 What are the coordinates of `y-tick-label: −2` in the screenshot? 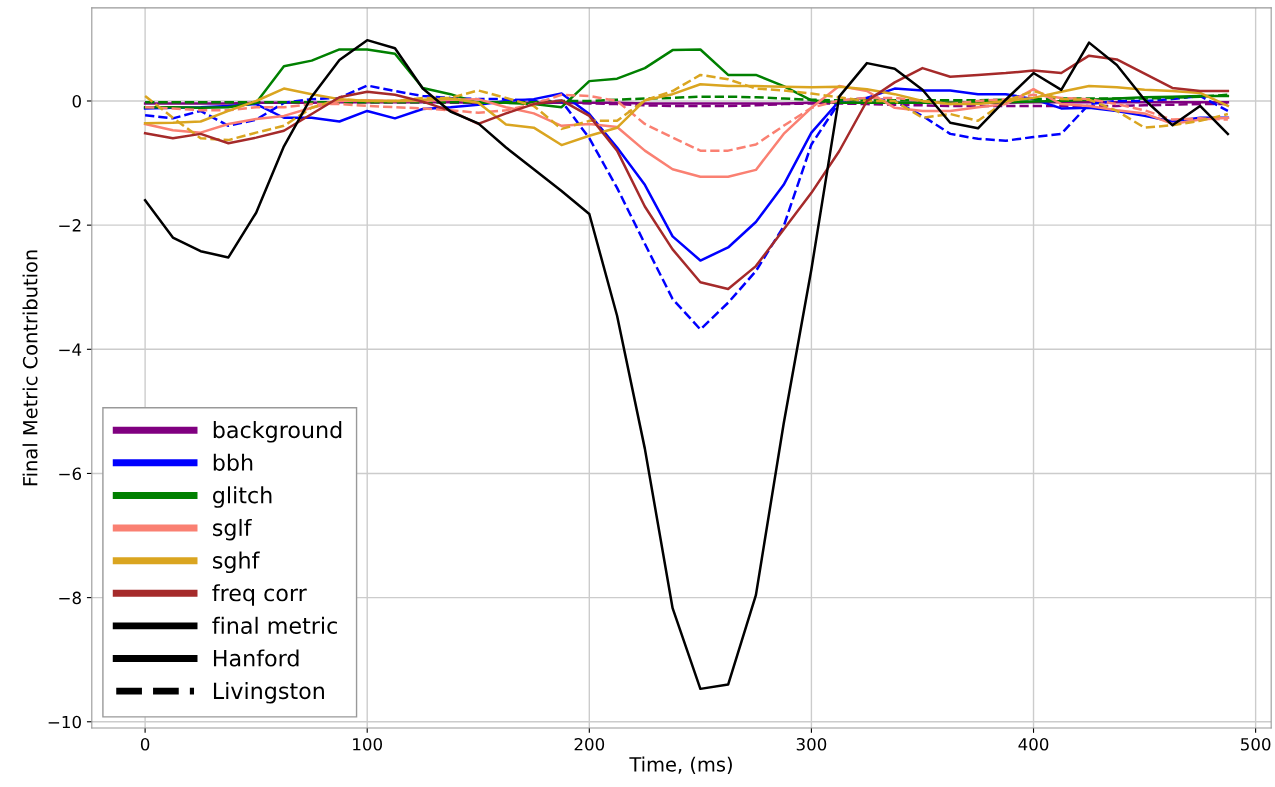 It's located at (70, 225).